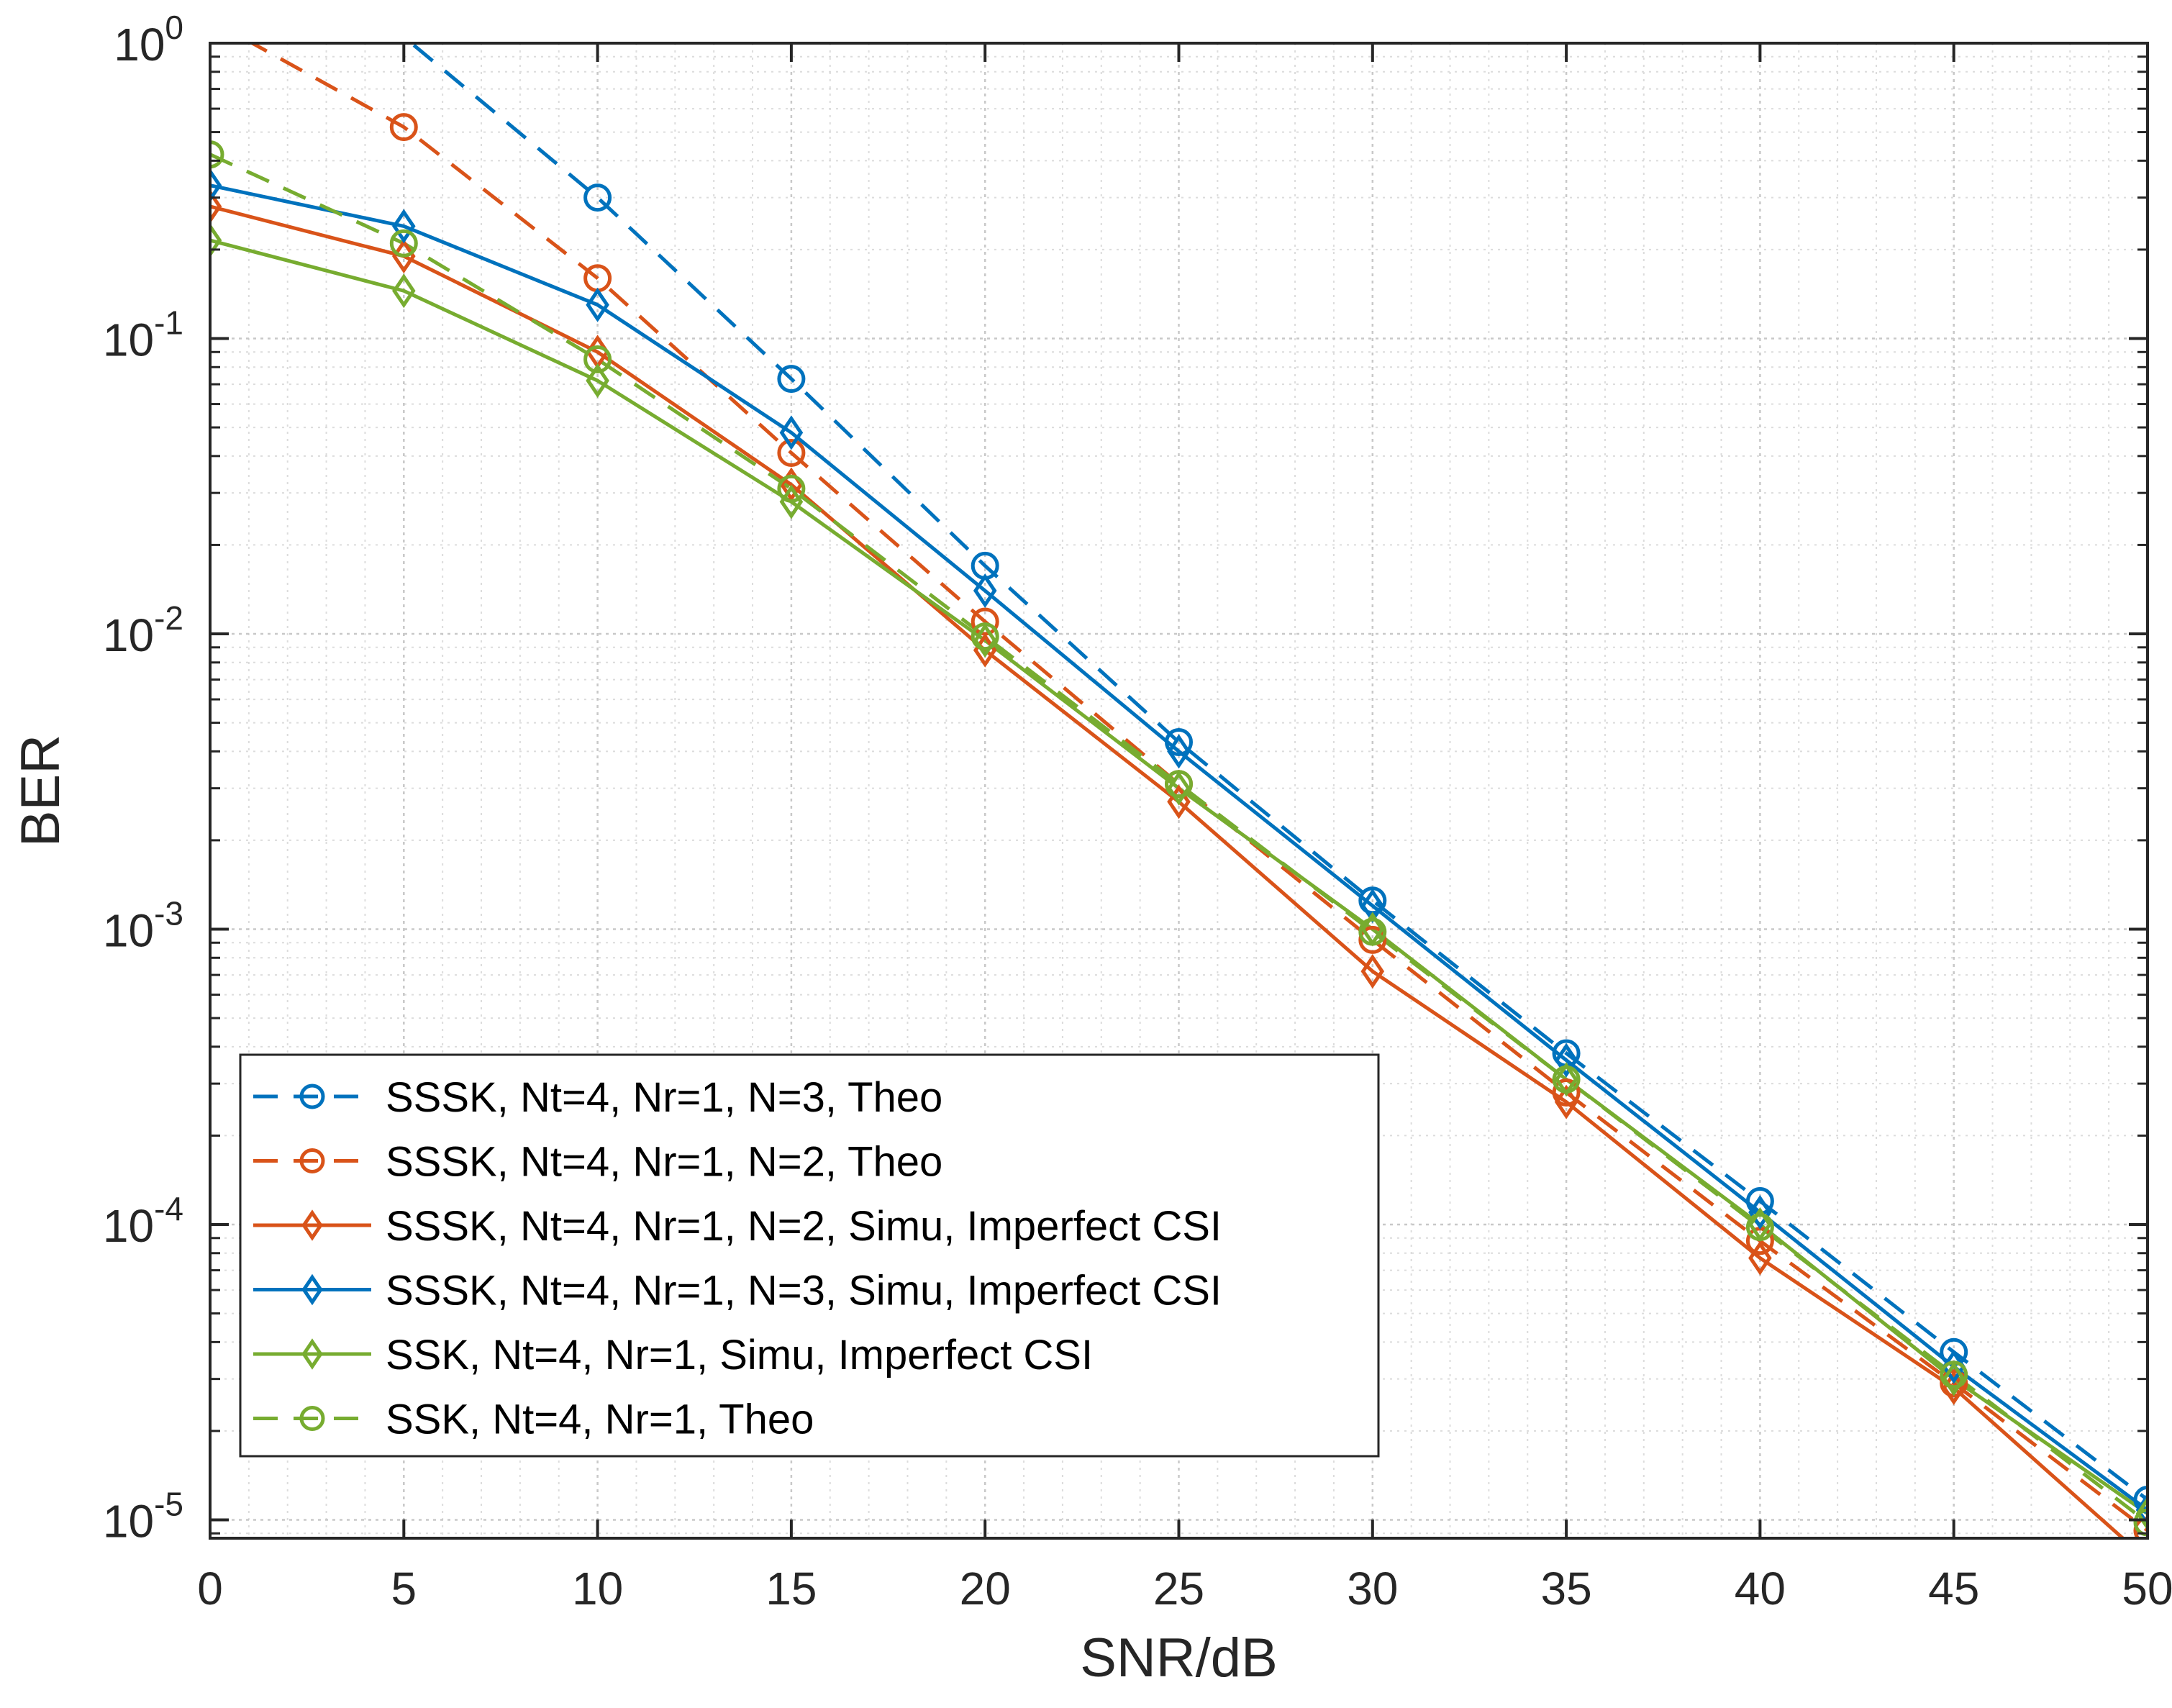 Image resolution: width=2172 pixels, height=1708 pixels. What do you see at coordinates (664, 1163) in the screenshot?
I see `legend-label-2: SSSK, Nt=4, Nr=1, N=2, Theo` at bounding box center [664, 1163].